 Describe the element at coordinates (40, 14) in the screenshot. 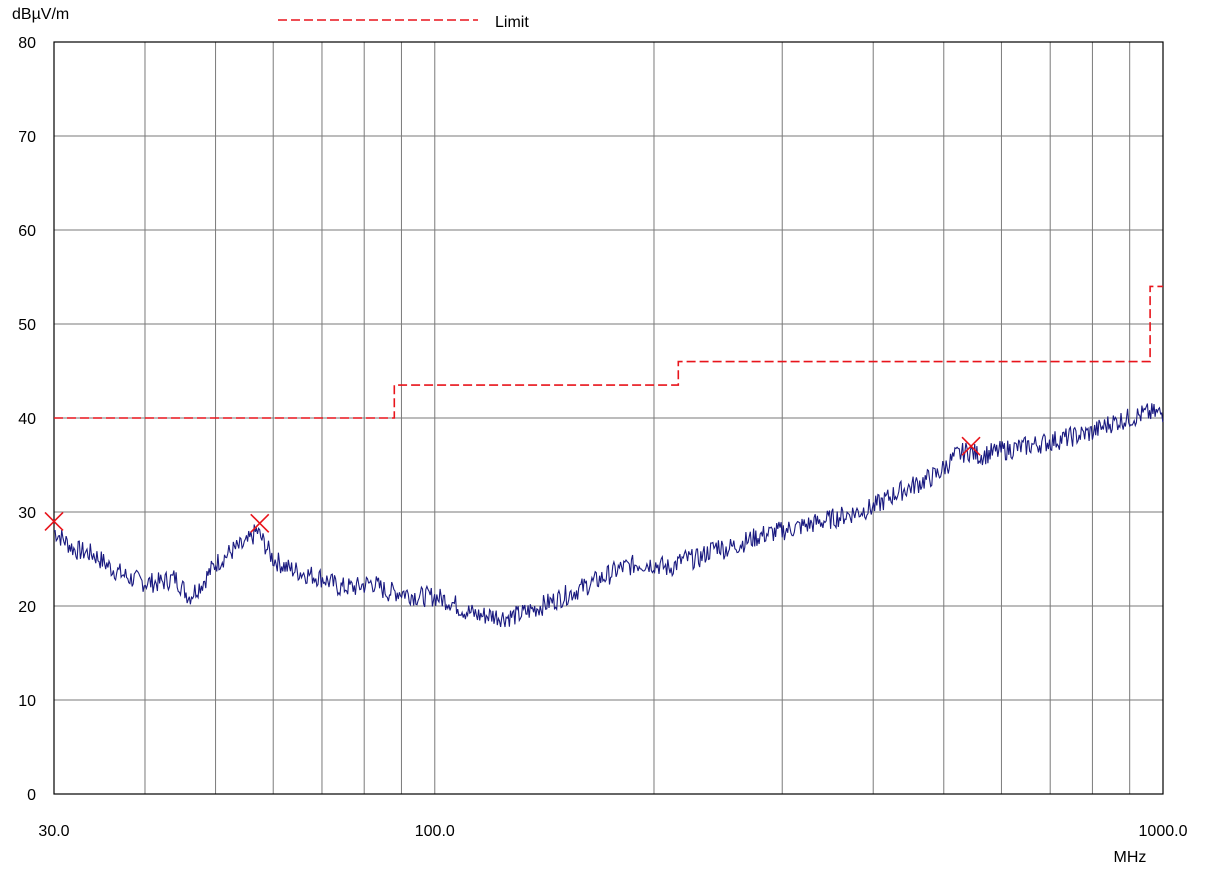

I see `y-axis-label: dBµV/m` at that location.